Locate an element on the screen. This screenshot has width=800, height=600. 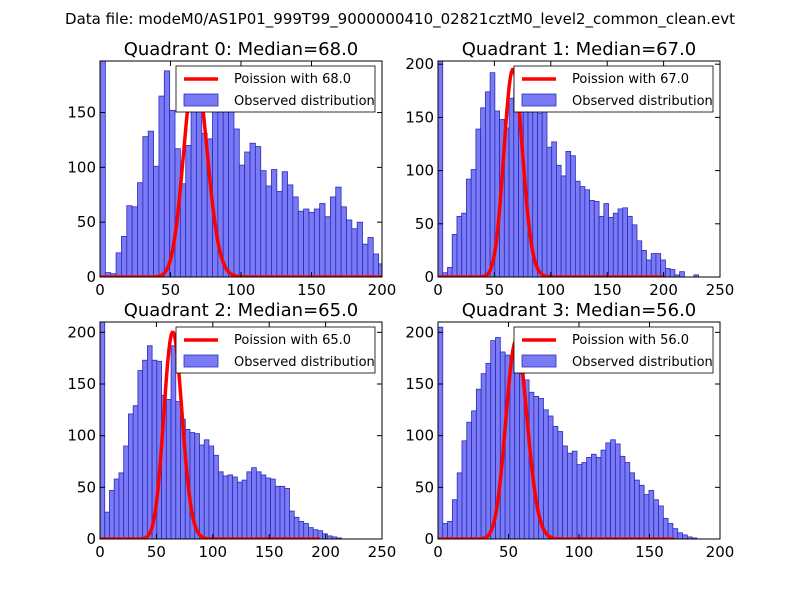
axes-frame is located at coordinates (241, 430).